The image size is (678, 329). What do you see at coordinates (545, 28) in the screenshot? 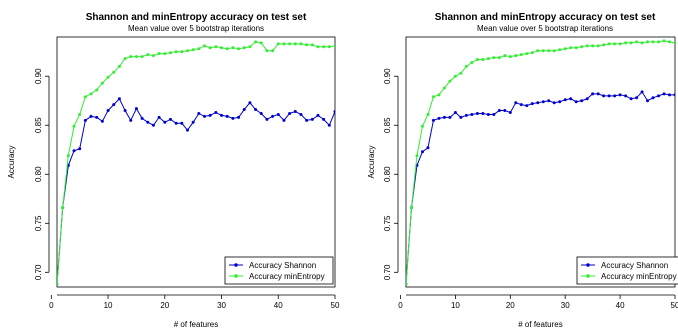
I see `chart-subtitle: Mean value over 5 bootstrap iterations` at bounding box center [545, 28].